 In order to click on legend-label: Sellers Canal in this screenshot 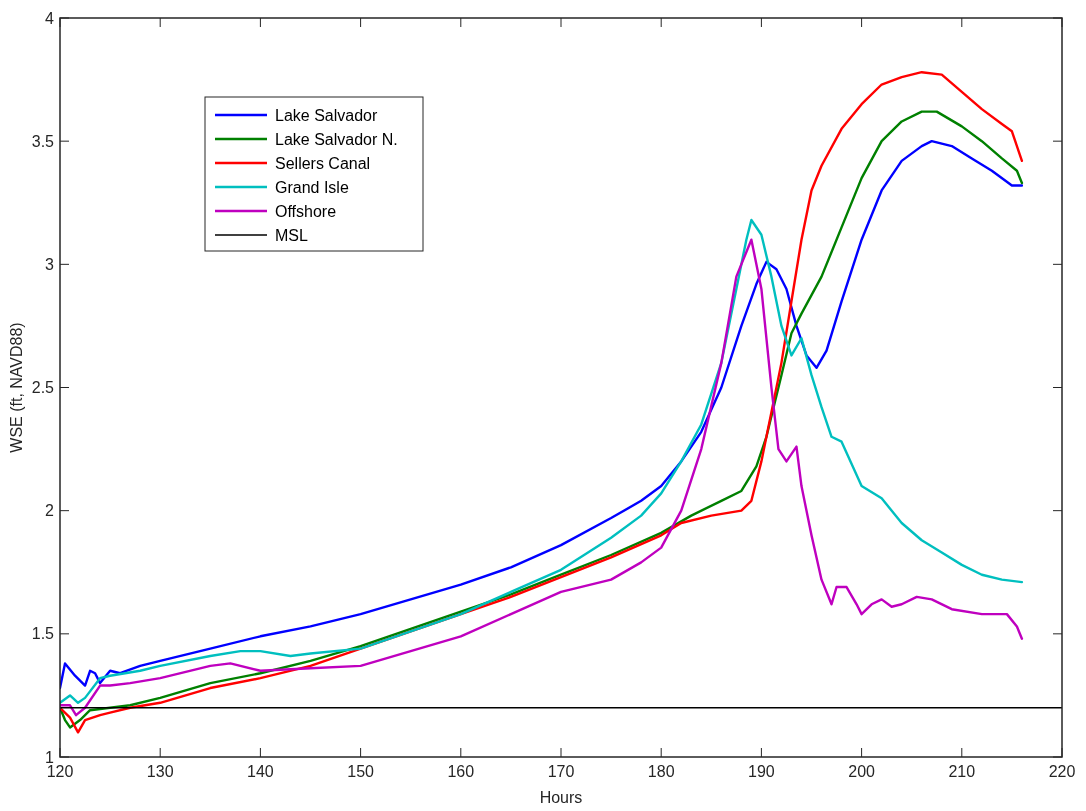, I will do `click(323, 163)`.